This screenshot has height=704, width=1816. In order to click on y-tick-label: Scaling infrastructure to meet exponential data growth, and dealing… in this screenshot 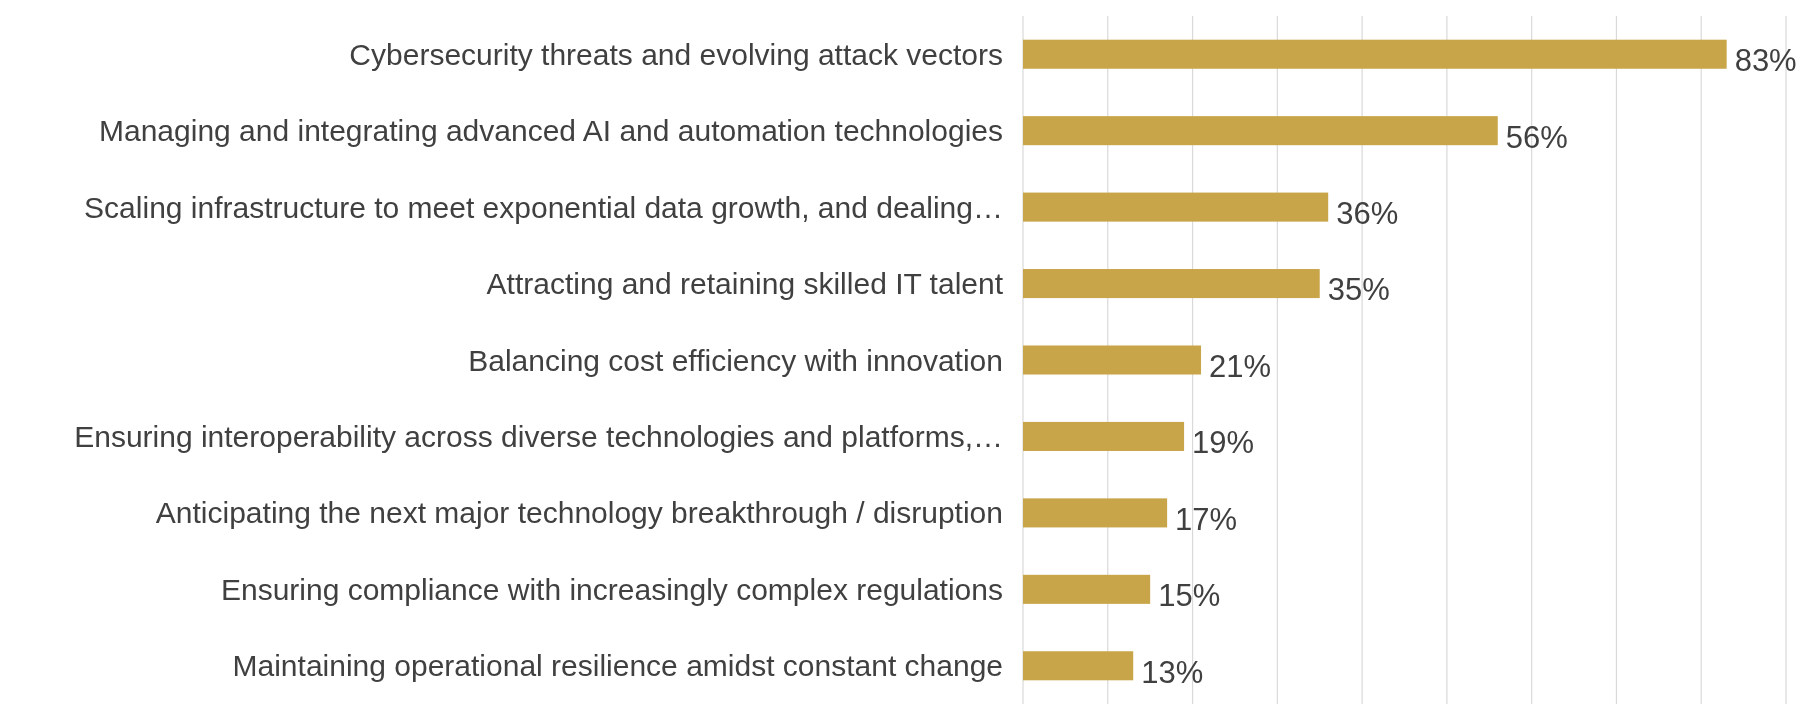, I will do `click(543, 207)`.